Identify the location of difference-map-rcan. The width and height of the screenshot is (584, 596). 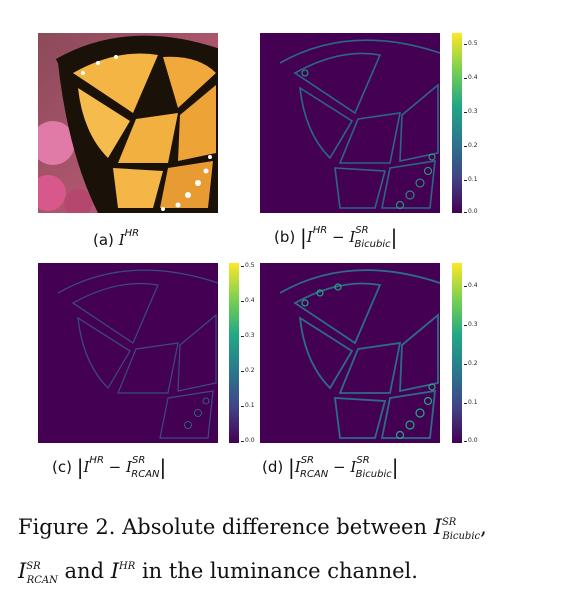
(128, 353).